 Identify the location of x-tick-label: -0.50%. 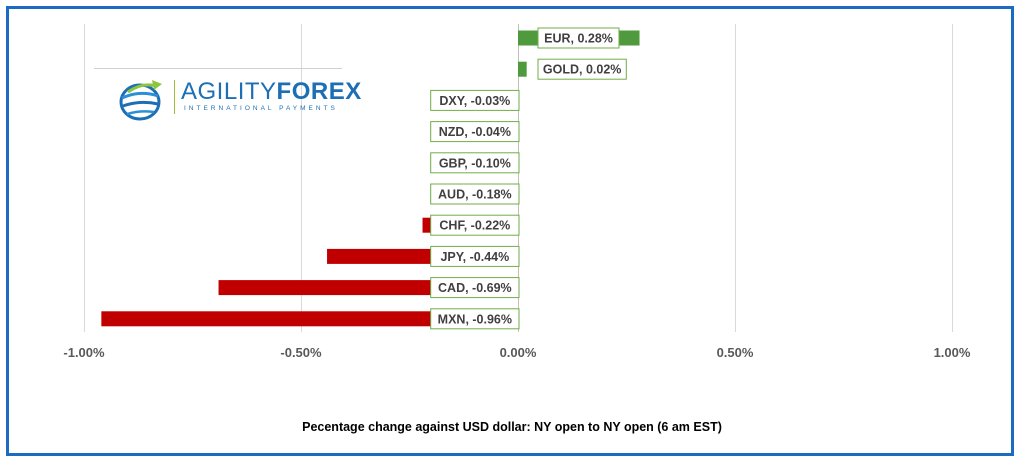
(301, 352).